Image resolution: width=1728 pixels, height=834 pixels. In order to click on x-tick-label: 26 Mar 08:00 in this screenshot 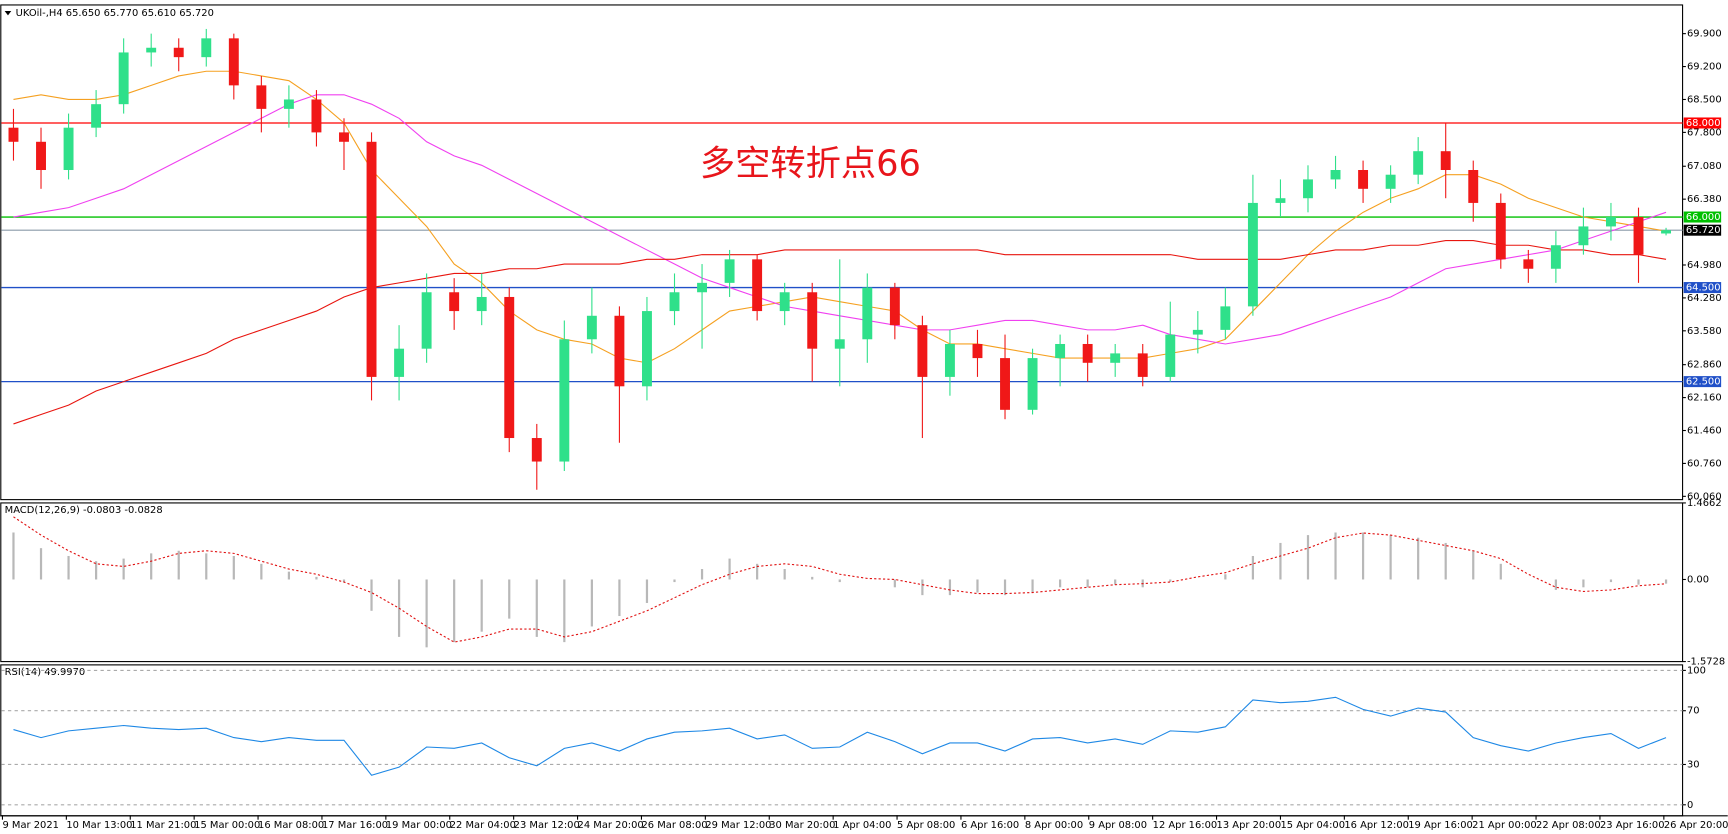, I will do `click(674, 825)`.